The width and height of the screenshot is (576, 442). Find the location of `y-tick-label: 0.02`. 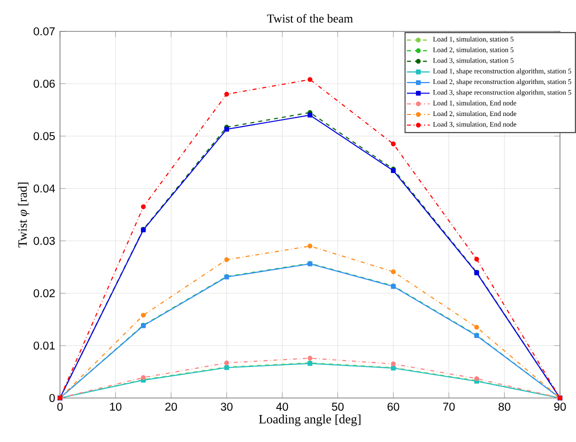

y-tick-label: 0.02 is located at coordinates (44, 293).